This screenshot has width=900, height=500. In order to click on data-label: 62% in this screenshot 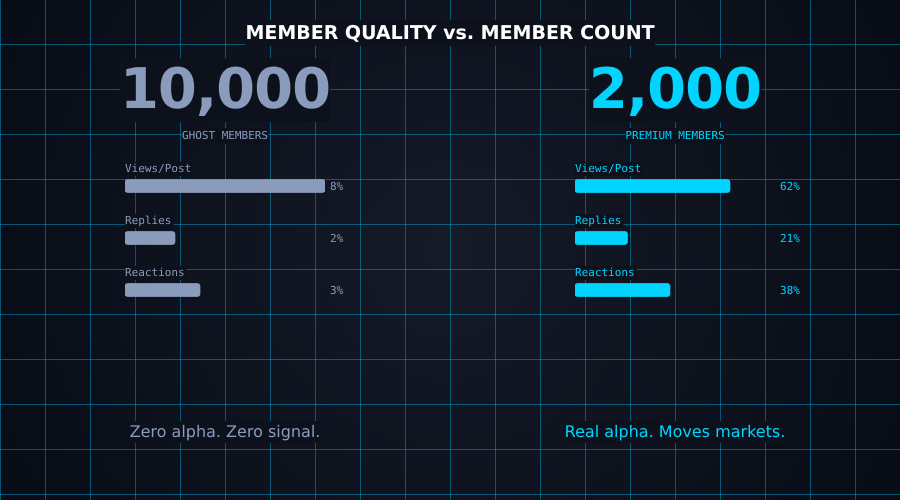, I will do `click(790, 186)`.